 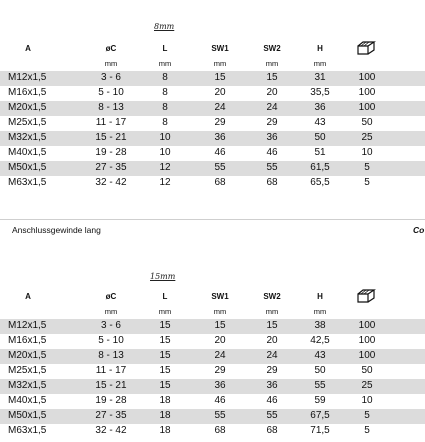 What do you see at coordinates (111, 48) in the screenshot?
I see `col-header-oc: øC` at bounding box center [111, 48].